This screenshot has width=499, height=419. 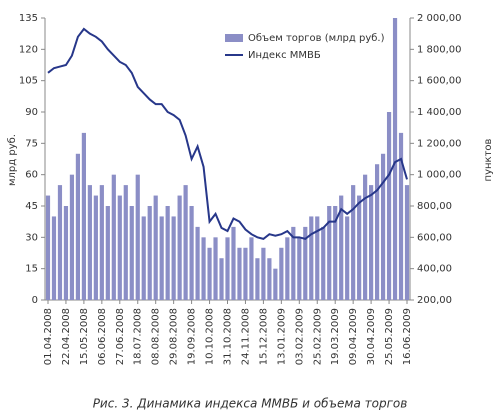 What do you see at coordinates (434, 237) in the screenshot?
I see `y2-tick-label: 600,00` at bounding box center [434, 237].